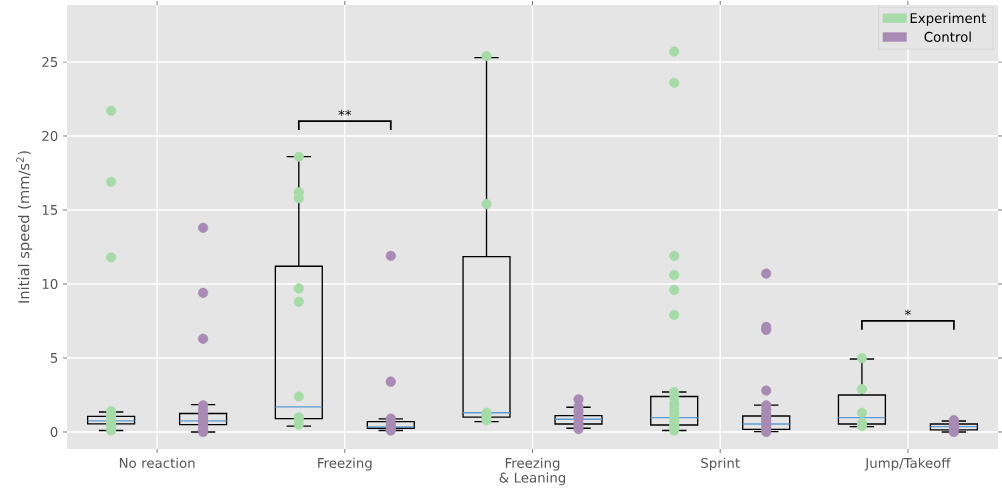  Describe the element at coordinates (50, 62) in the screenshot. I see `y-tick-label: 25` at that location.